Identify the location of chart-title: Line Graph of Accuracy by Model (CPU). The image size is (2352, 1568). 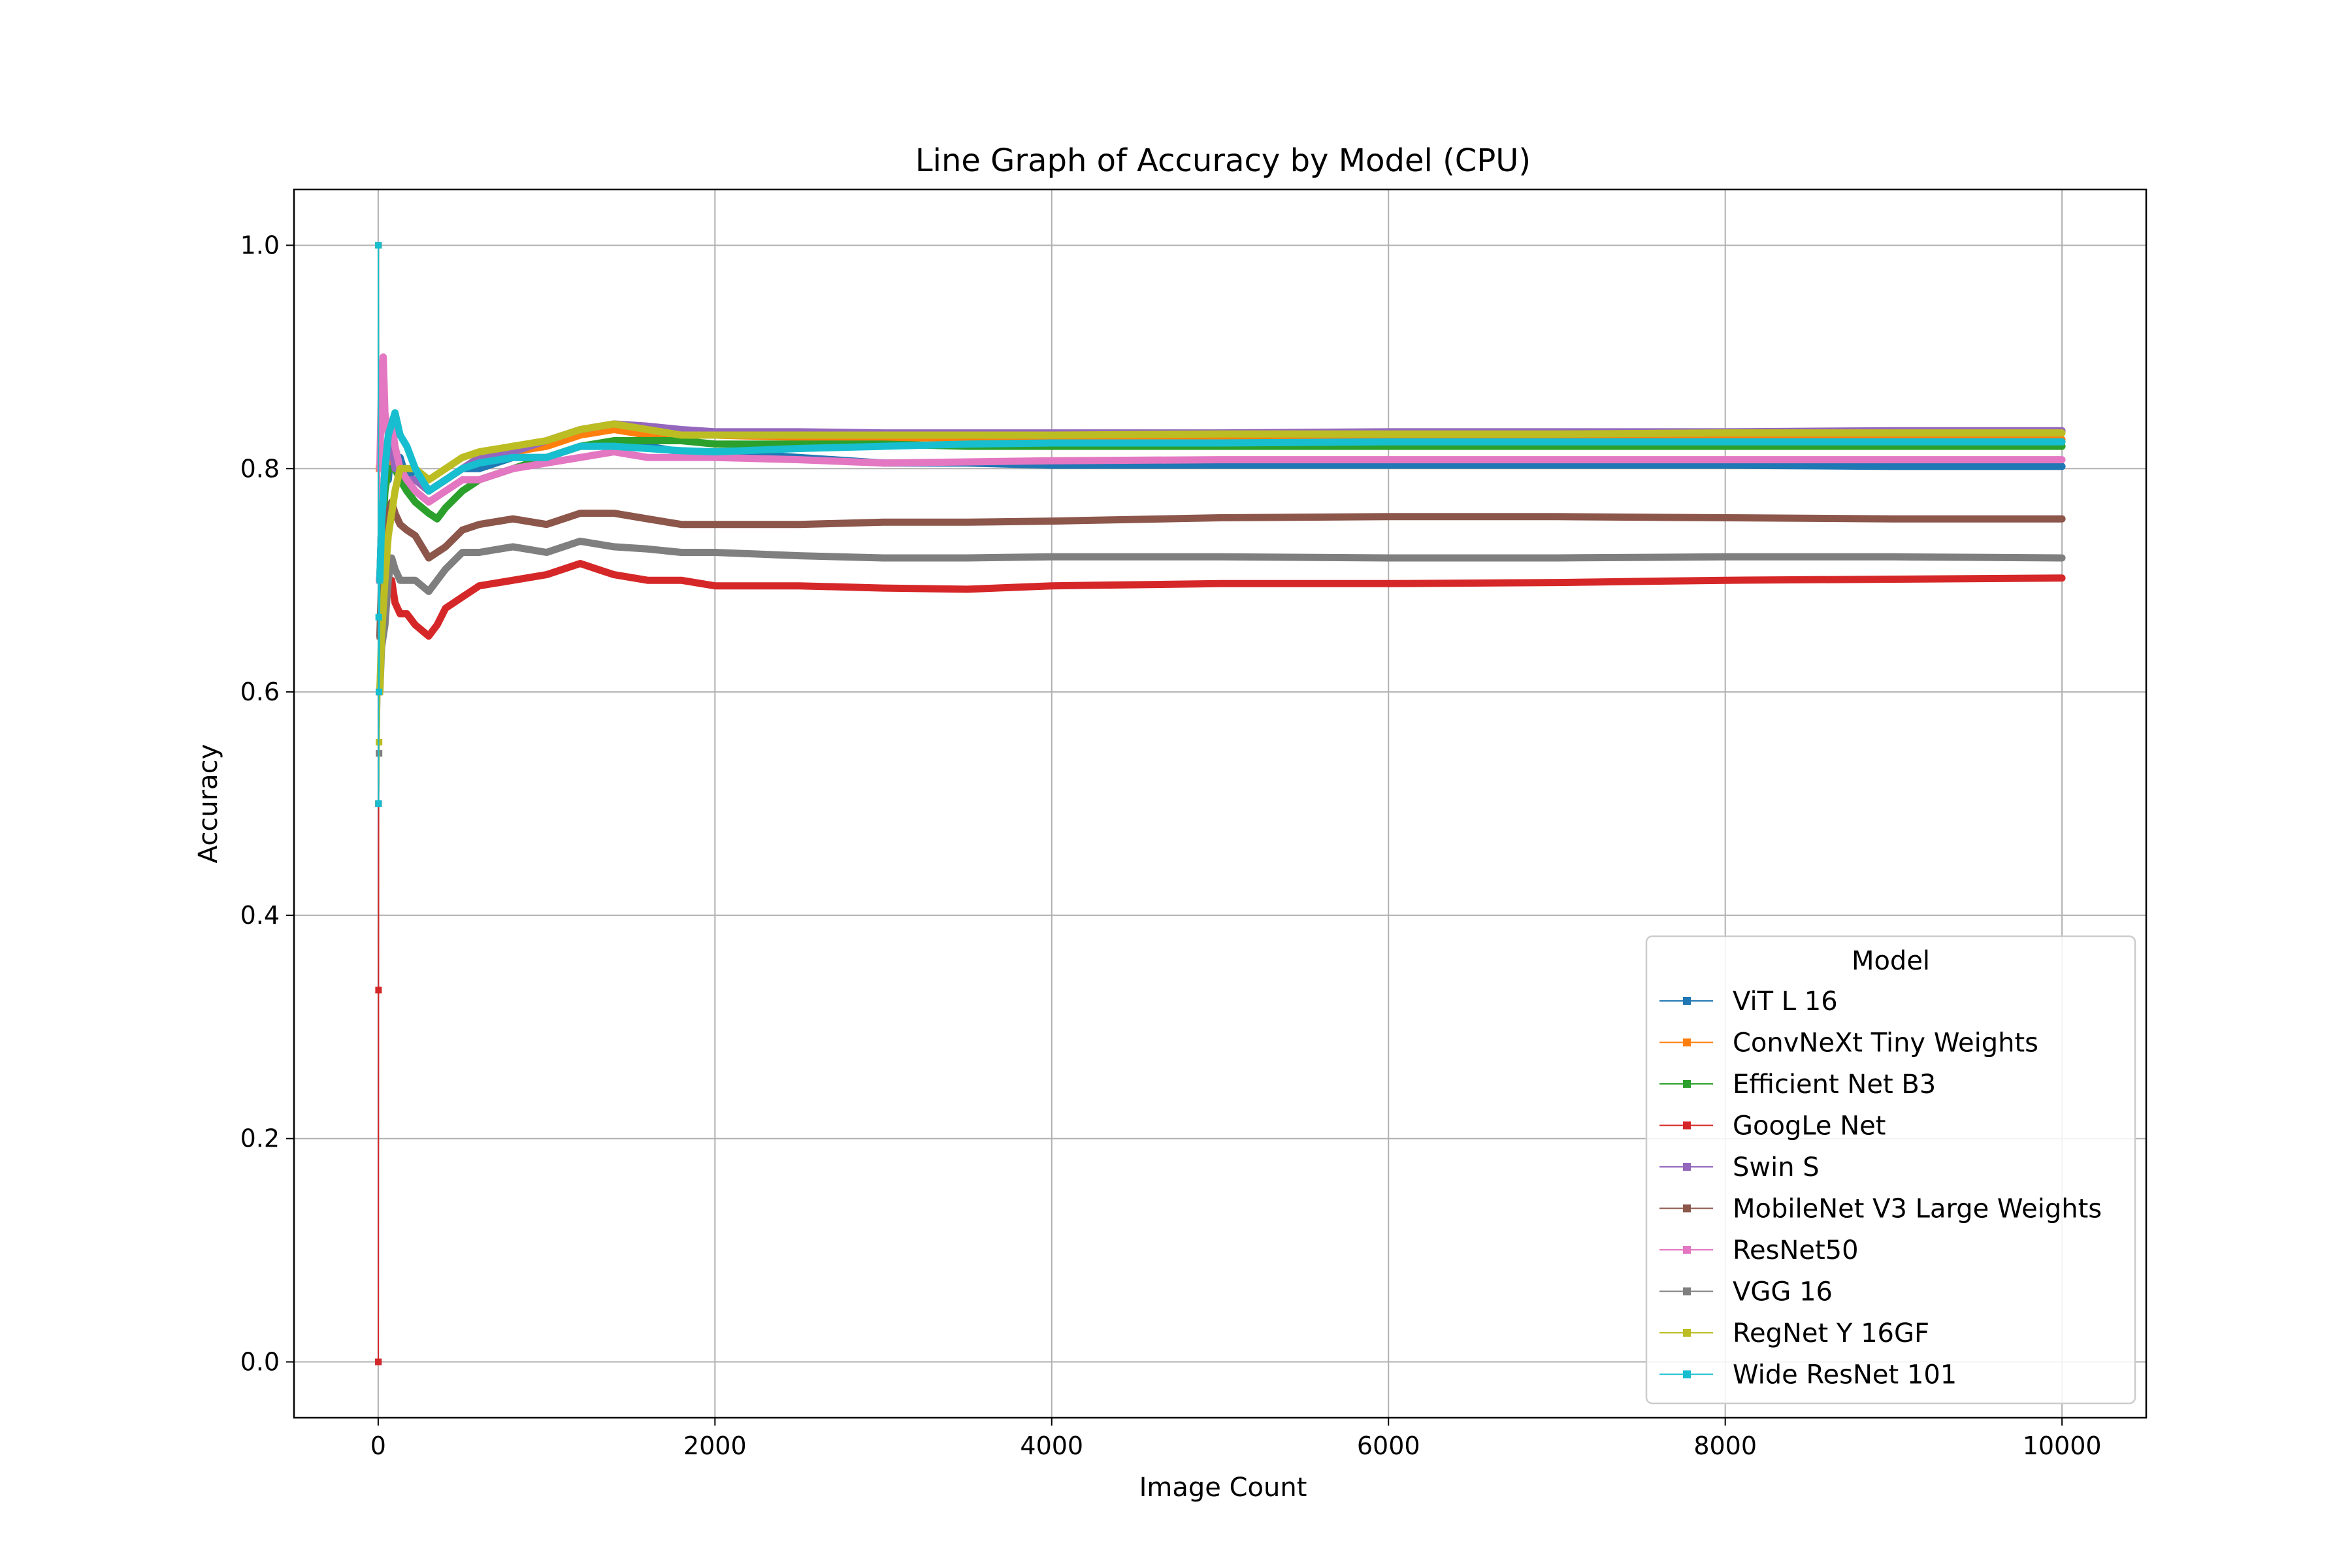
(1223, 160).